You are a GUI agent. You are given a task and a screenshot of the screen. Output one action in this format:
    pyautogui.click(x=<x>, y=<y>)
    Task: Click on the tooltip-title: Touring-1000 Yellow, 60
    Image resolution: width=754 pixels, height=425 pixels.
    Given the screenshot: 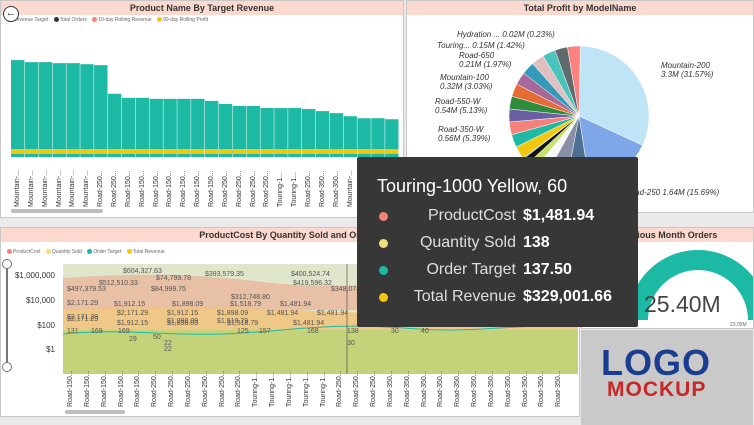 What is the action you would take?
    pyautogui.click(x=472, y=186)
    